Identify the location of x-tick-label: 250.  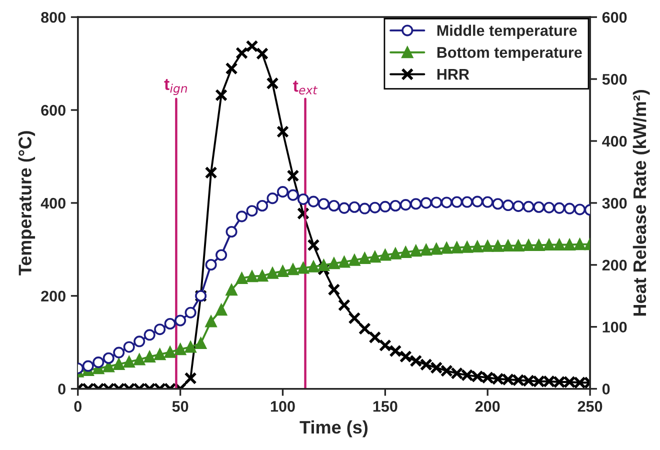
(590, 406).